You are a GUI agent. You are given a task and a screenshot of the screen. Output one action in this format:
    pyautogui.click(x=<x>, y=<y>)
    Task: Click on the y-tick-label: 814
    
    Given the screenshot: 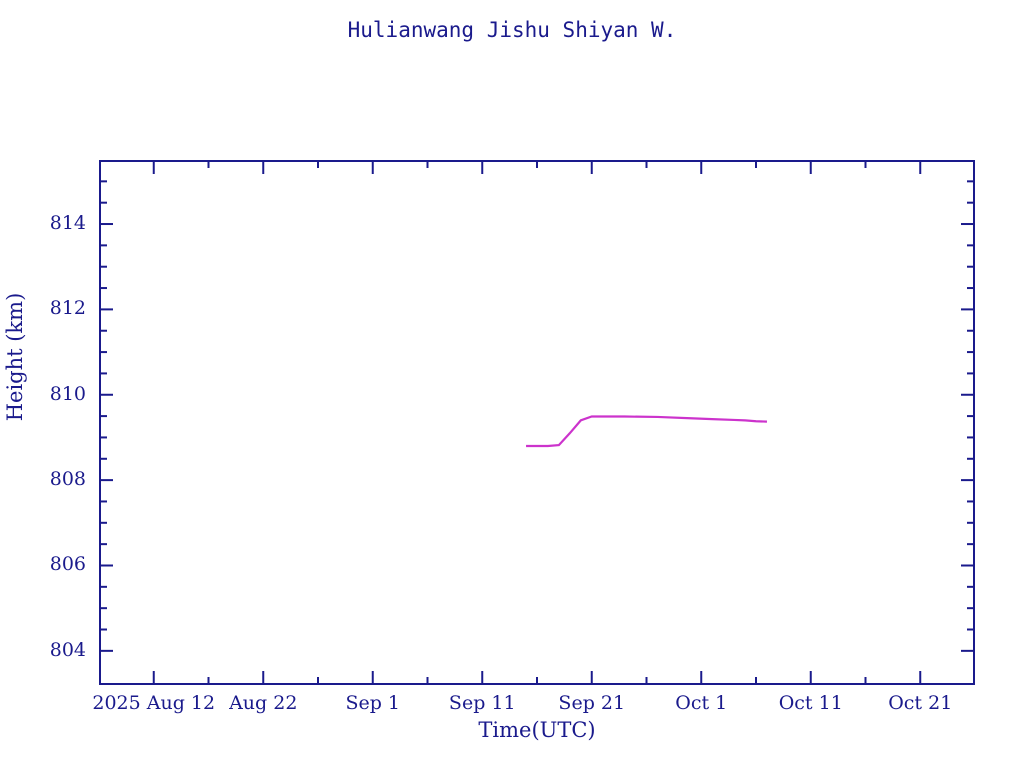 What is the action you would take?
    pyautogui.click(x=67, y=223)
    